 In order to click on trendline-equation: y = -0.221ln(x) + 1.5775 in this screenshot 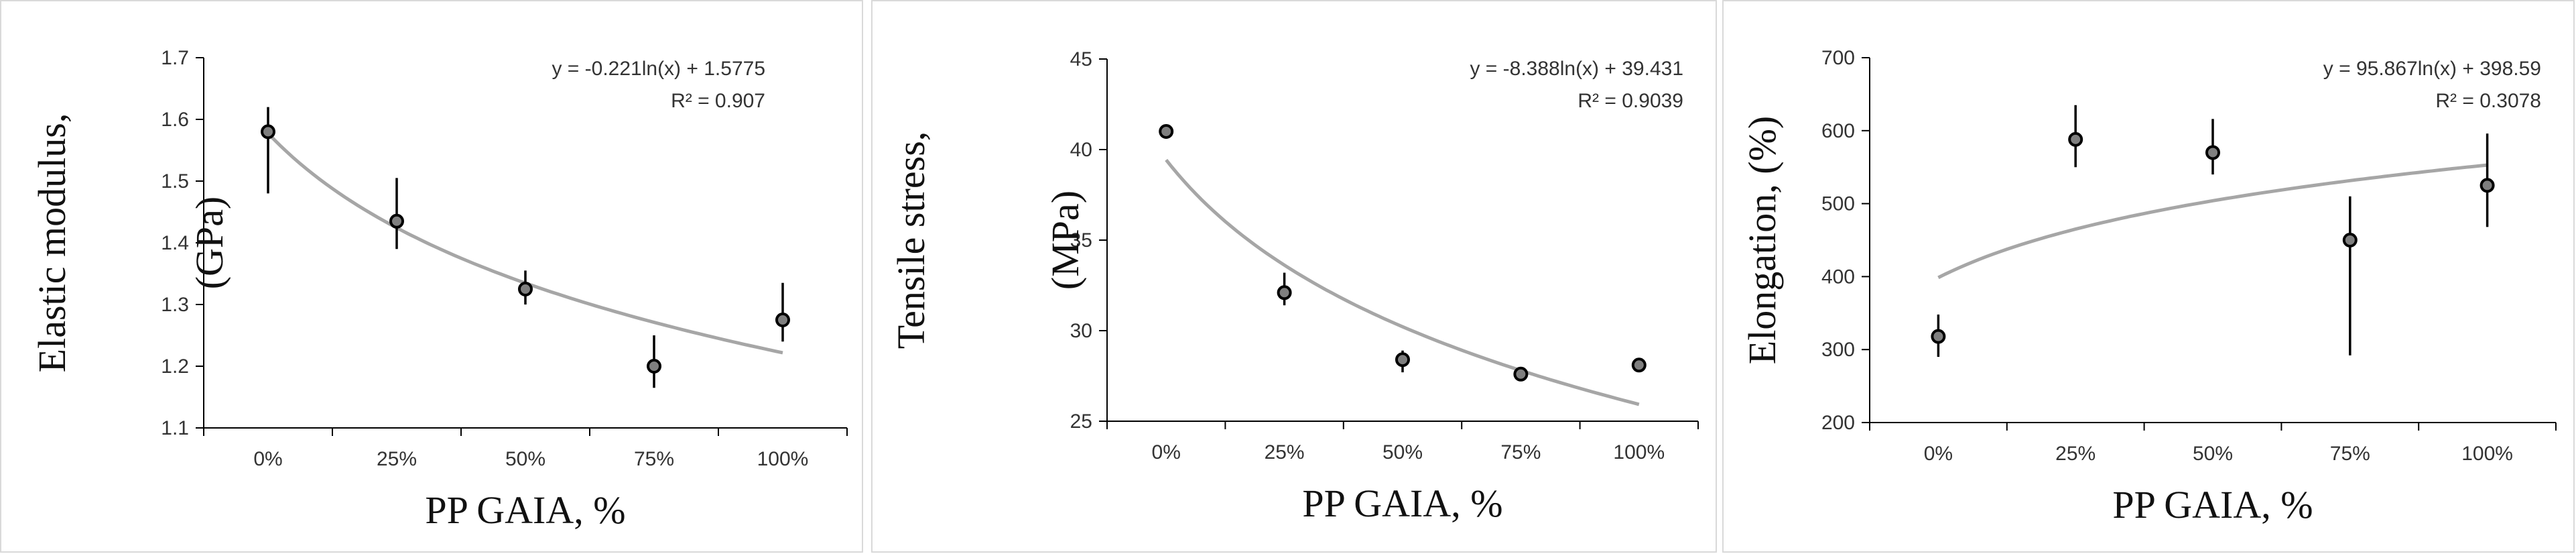, I will do `click(658, 69)`.